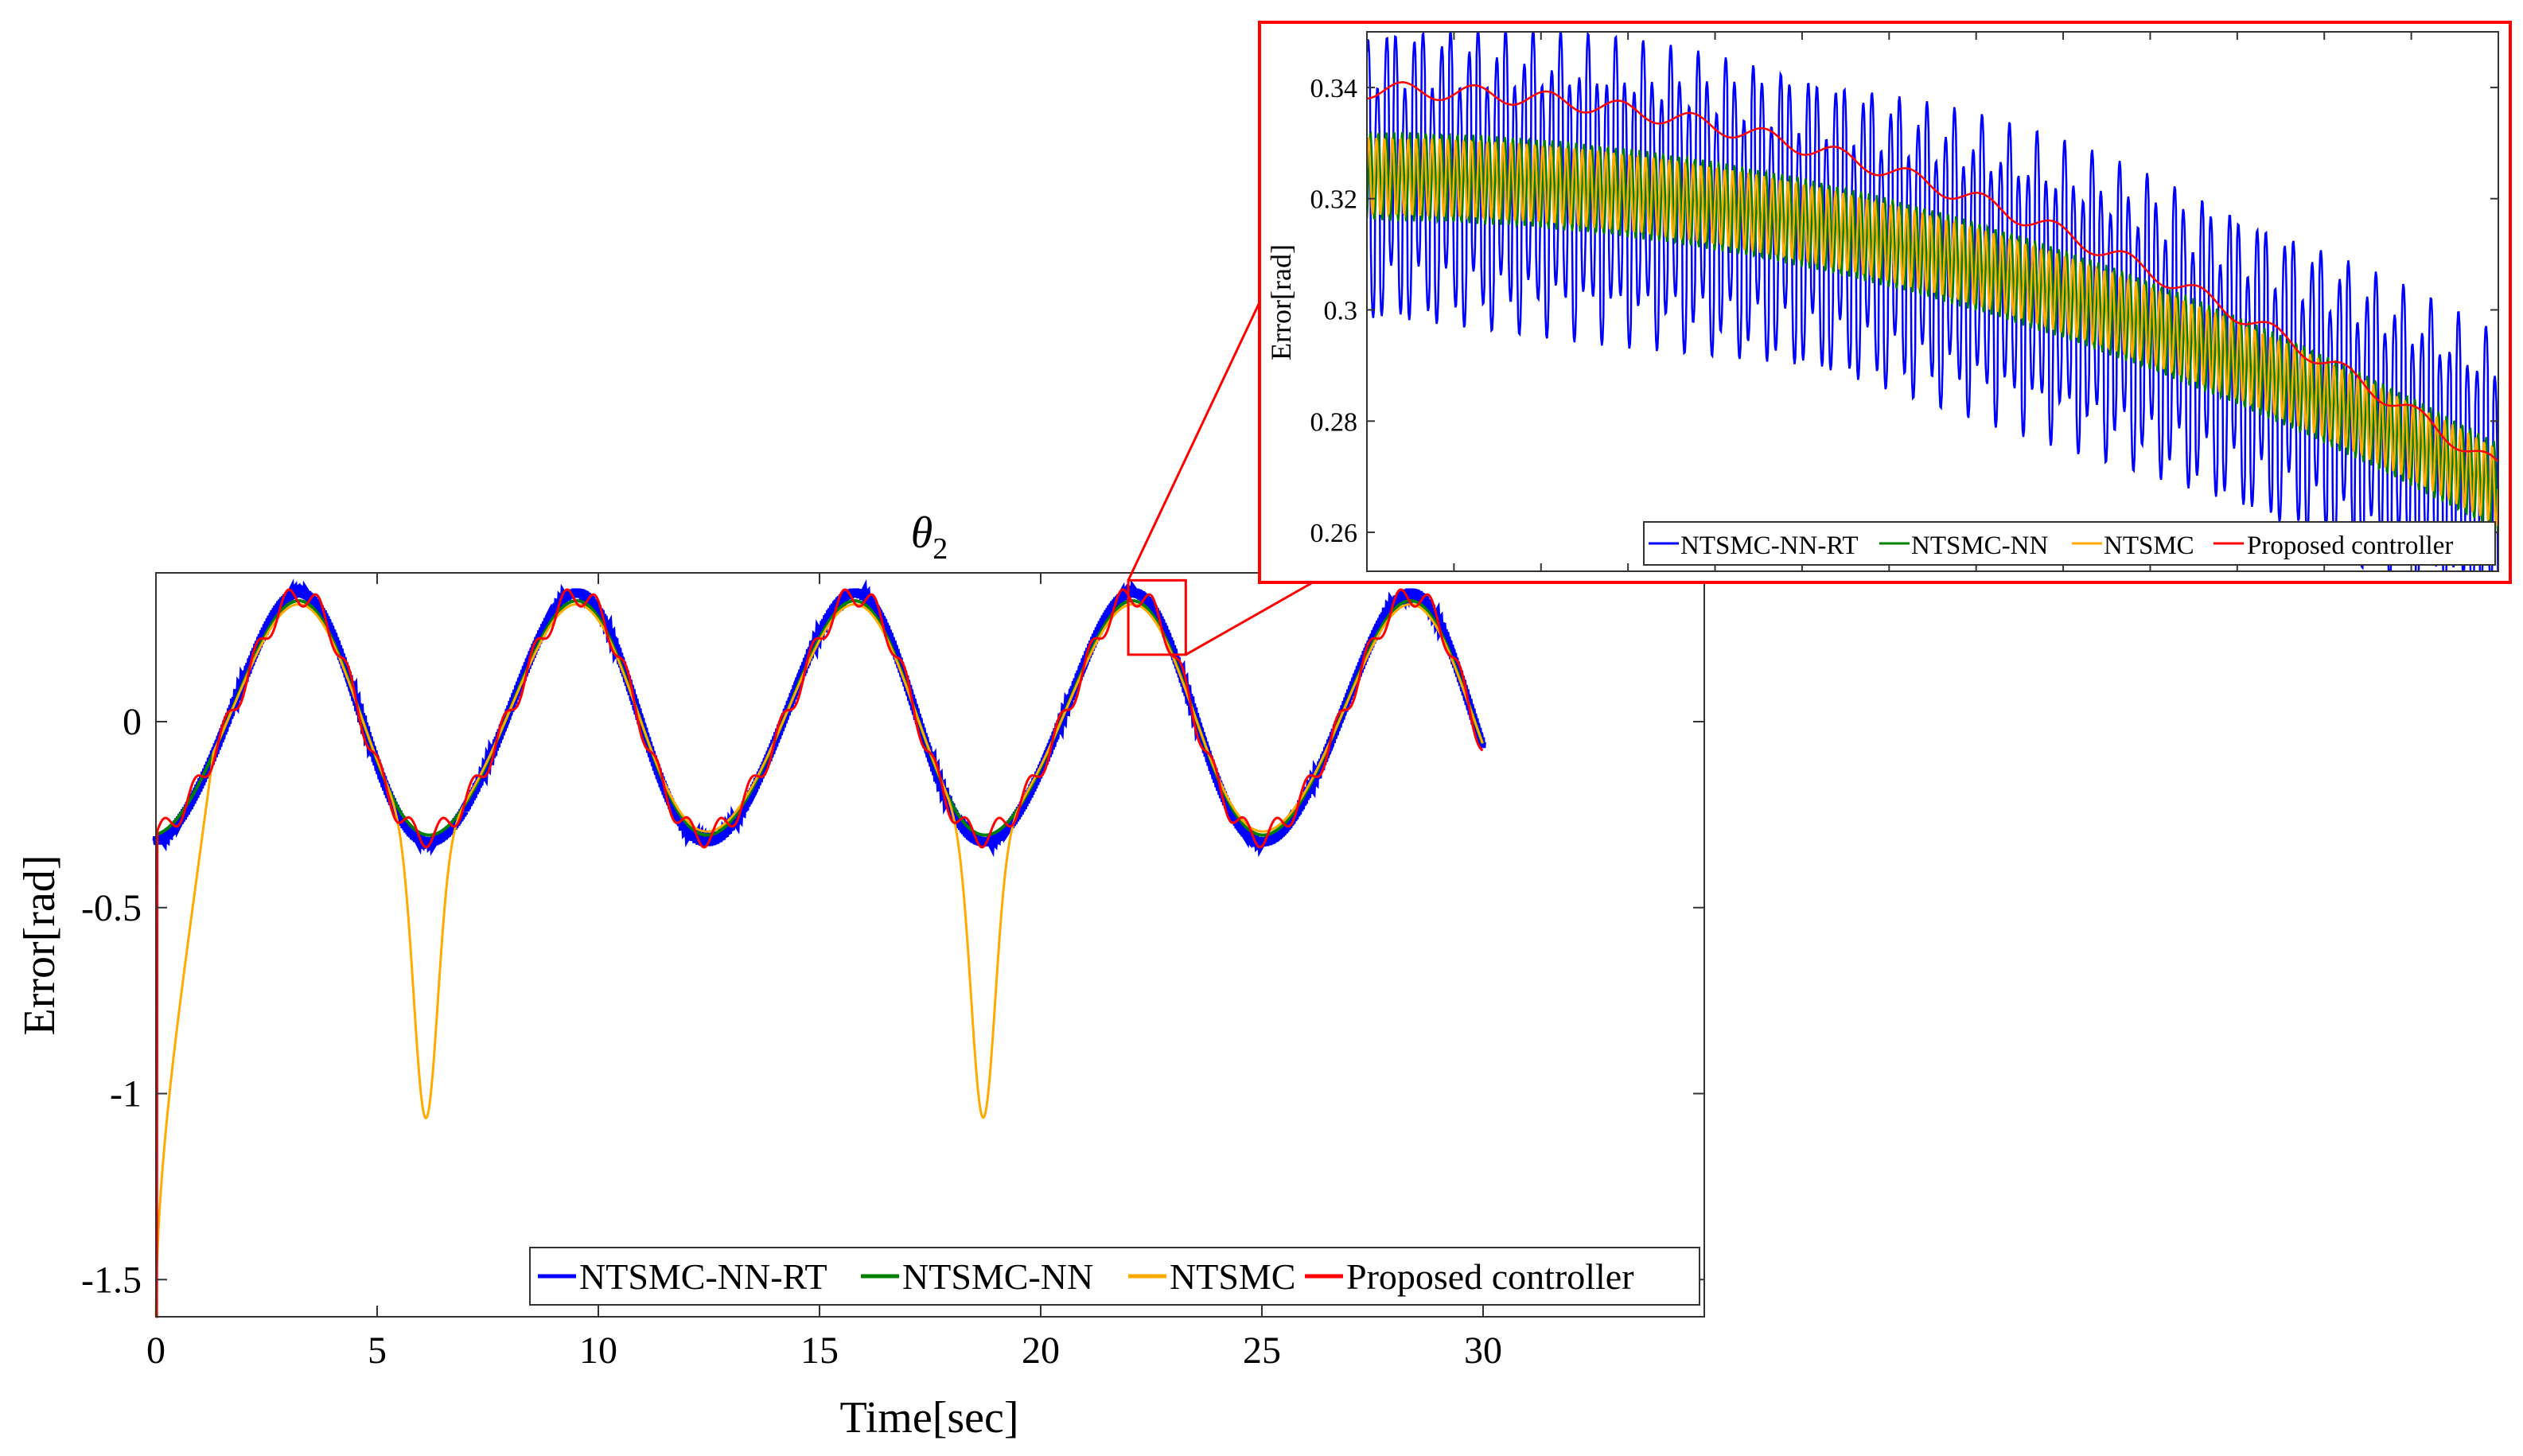  I want to click on inset-legend-label-proposed: Proposed controller, so click(2350, 545).